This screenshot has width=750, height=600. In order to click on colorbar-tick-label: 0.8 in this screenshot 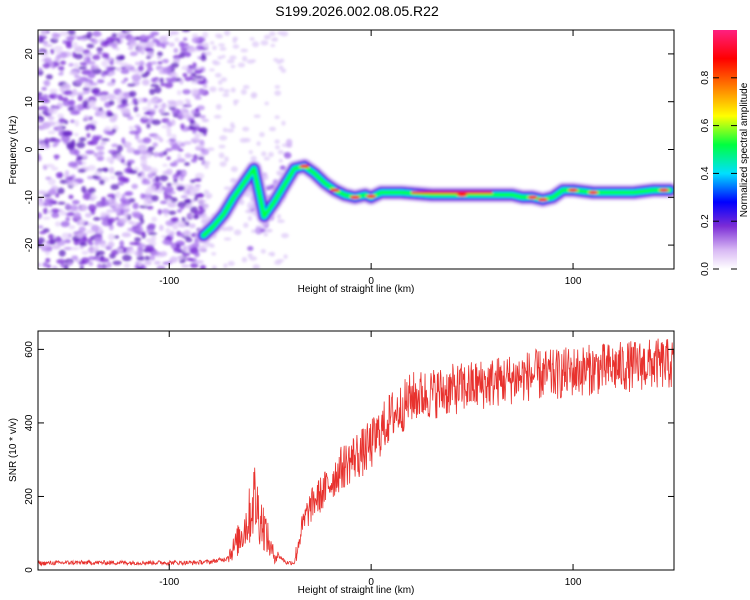, I will do `click(705, 77)`.